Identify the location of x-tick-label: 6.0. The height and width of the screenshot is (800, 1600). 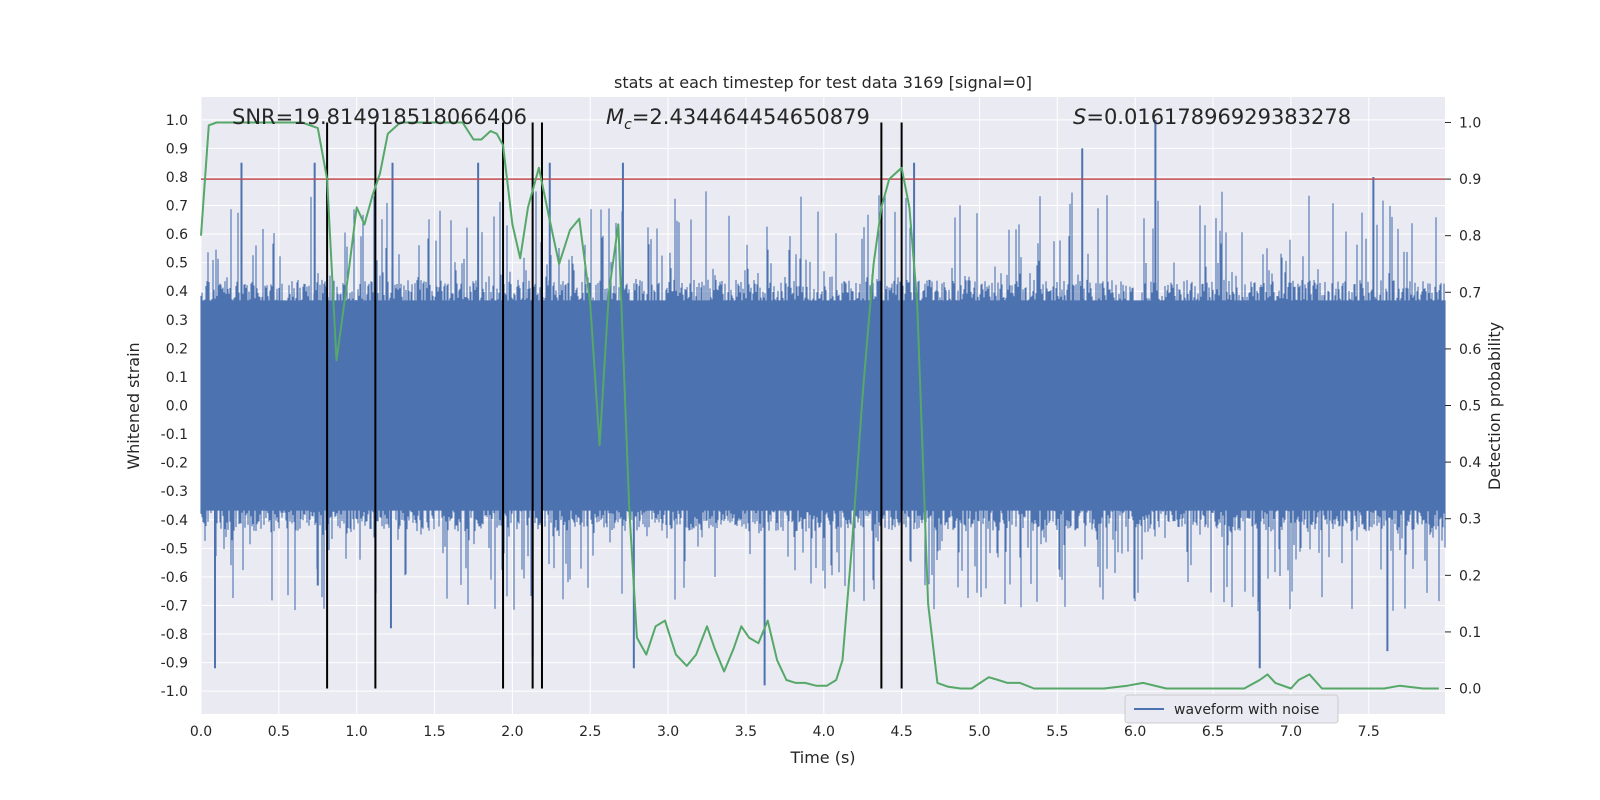
(1135, 732).